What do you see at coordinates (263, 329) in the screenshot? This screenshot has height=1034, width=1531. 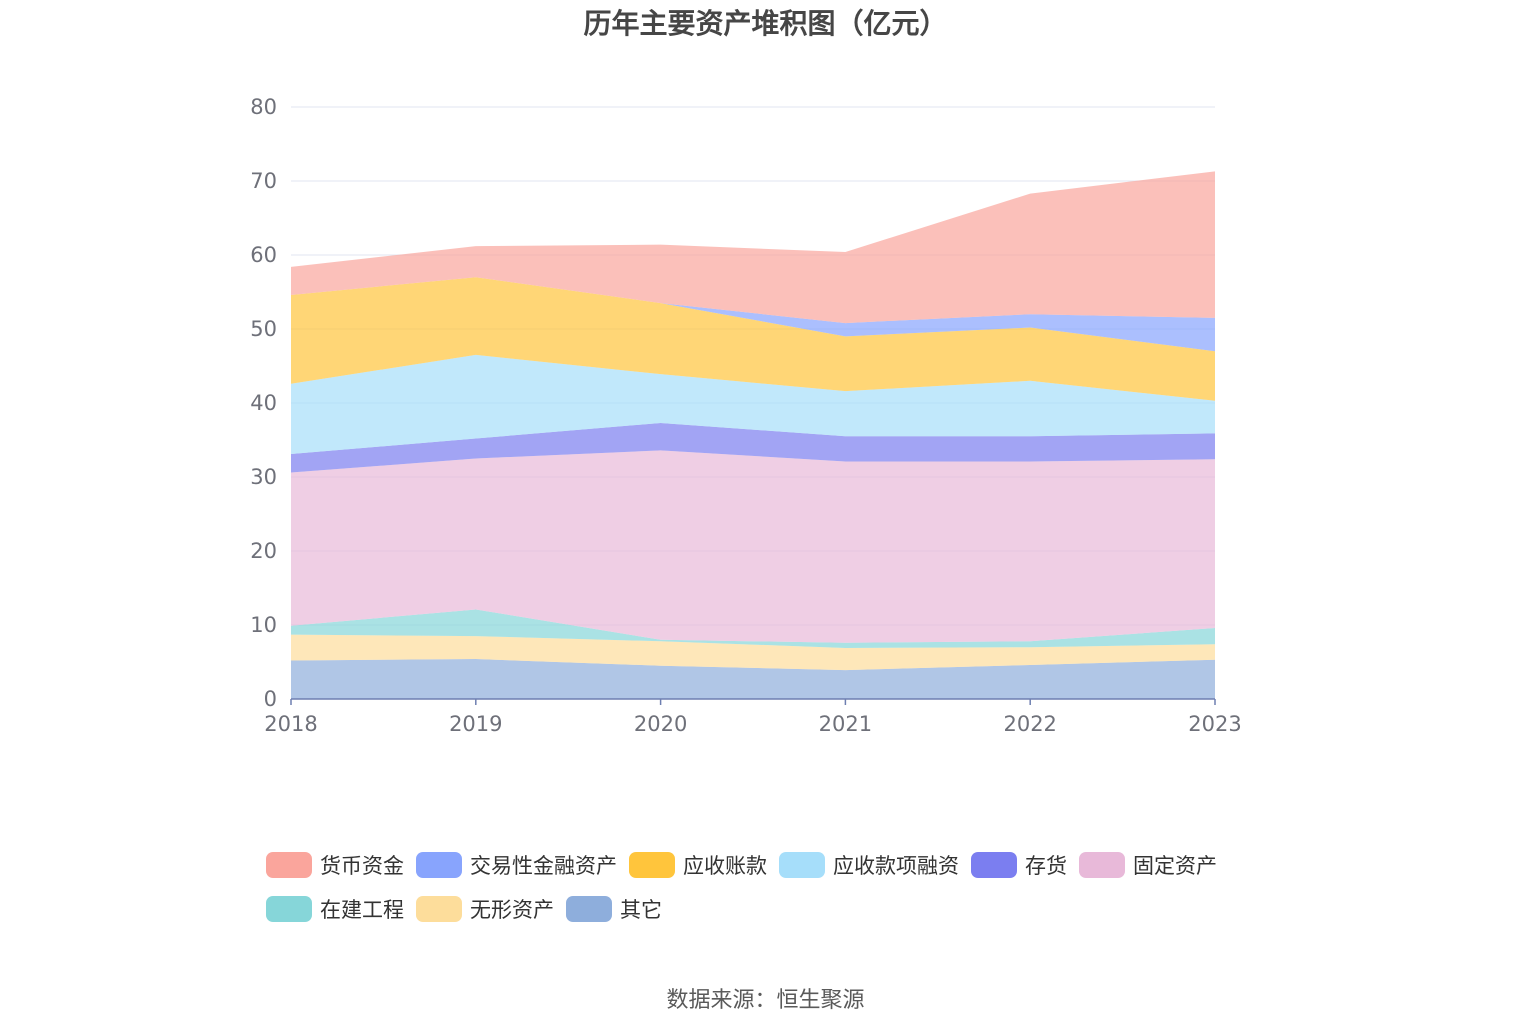 I see `y-tick-label: 50` at bounding box center [263, 329].